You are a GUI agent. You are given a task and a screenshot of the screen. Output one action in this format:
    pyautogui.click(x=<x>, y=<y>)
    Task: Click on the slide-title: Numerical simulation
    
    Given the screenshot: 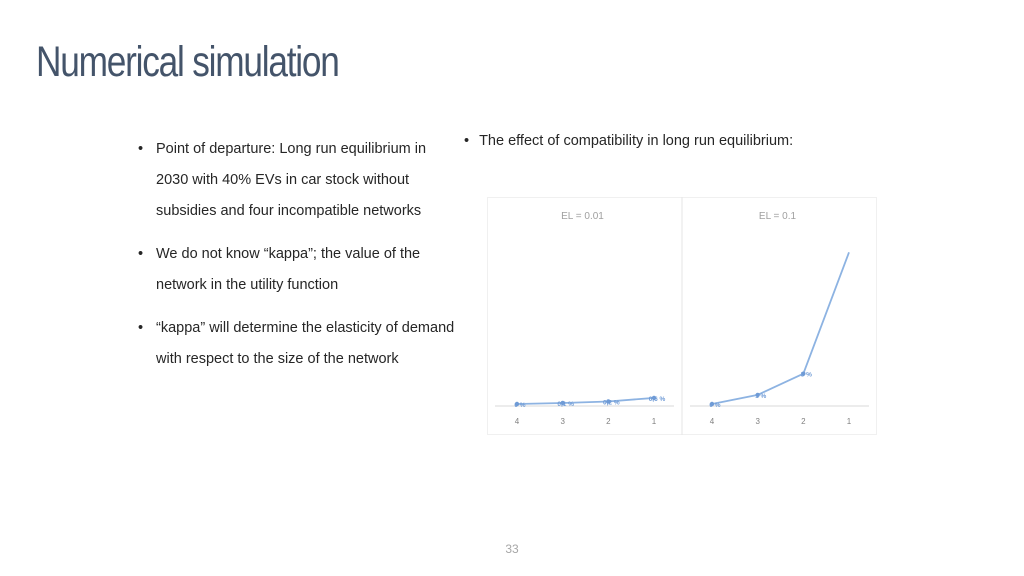 What is the action you would take?
    pyautogui.click(x=188, y=62)
    